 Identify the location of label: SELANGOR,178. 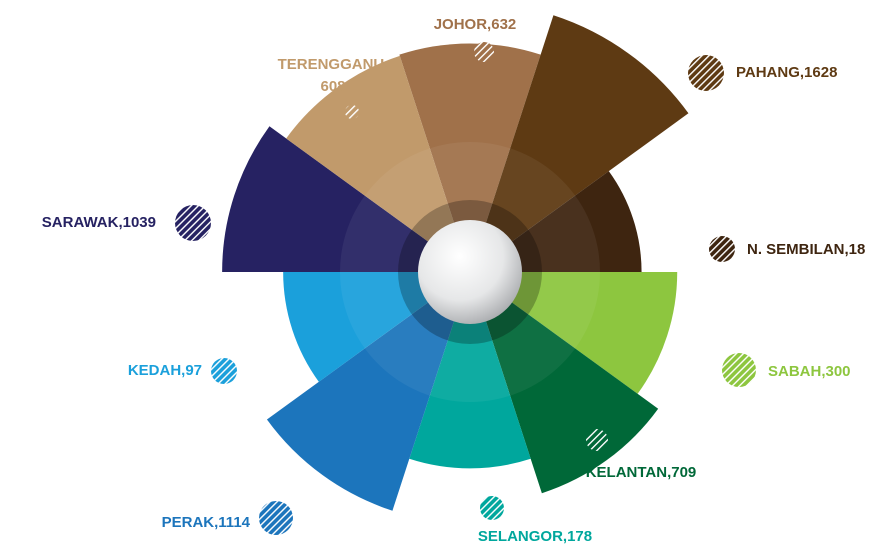
(535, 536).